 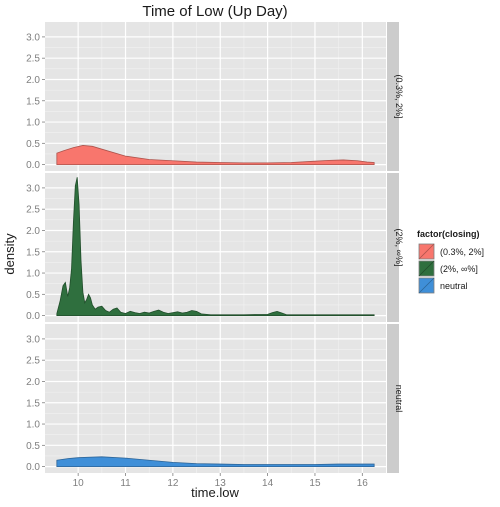 I want to click on x-axis: 10 11 12 13 14 15 16, so click(x=221, y=481).